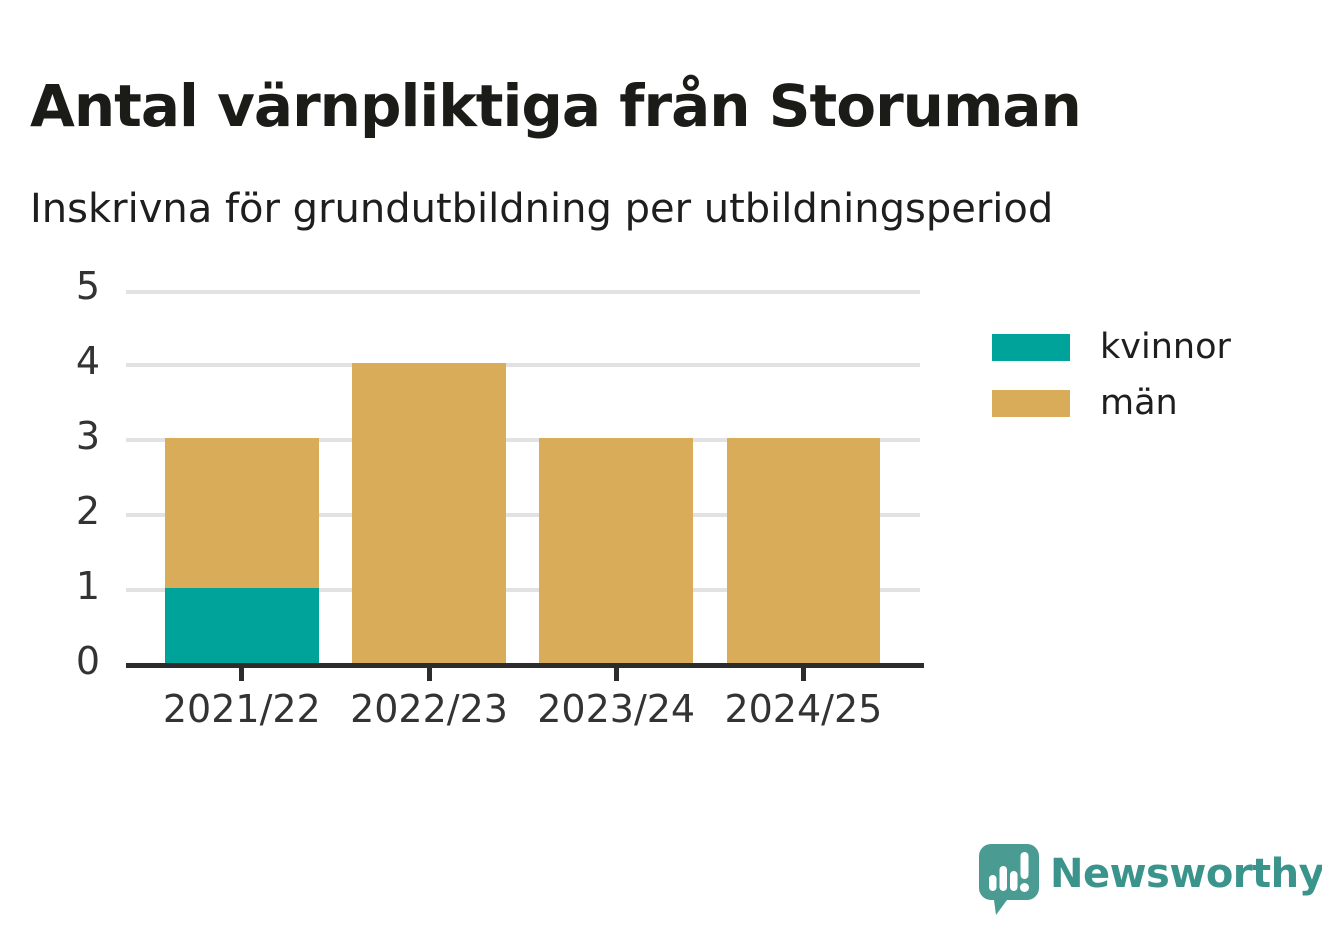 This screenshot has width=1322, height=939. I want to click on legend-label: kvinnor, so click(1165, 347).